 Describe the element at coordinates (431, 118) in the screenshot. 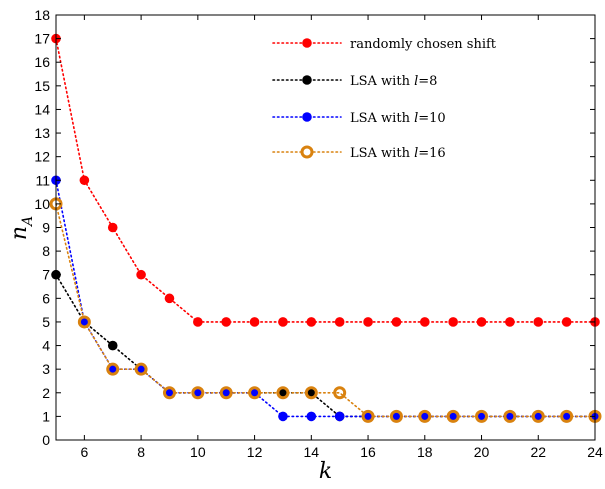

I see `legend-label-part: =10` at that location.